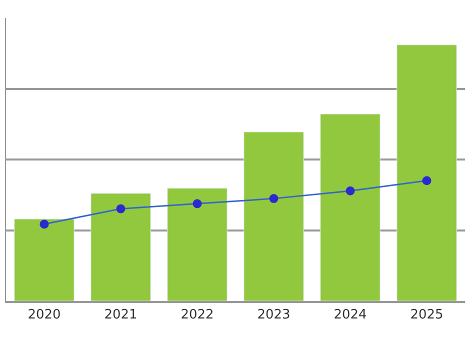  Describe the element at coordinates (44, 315) in the screenshot. I see `x-tick-label: 2020` at that location.